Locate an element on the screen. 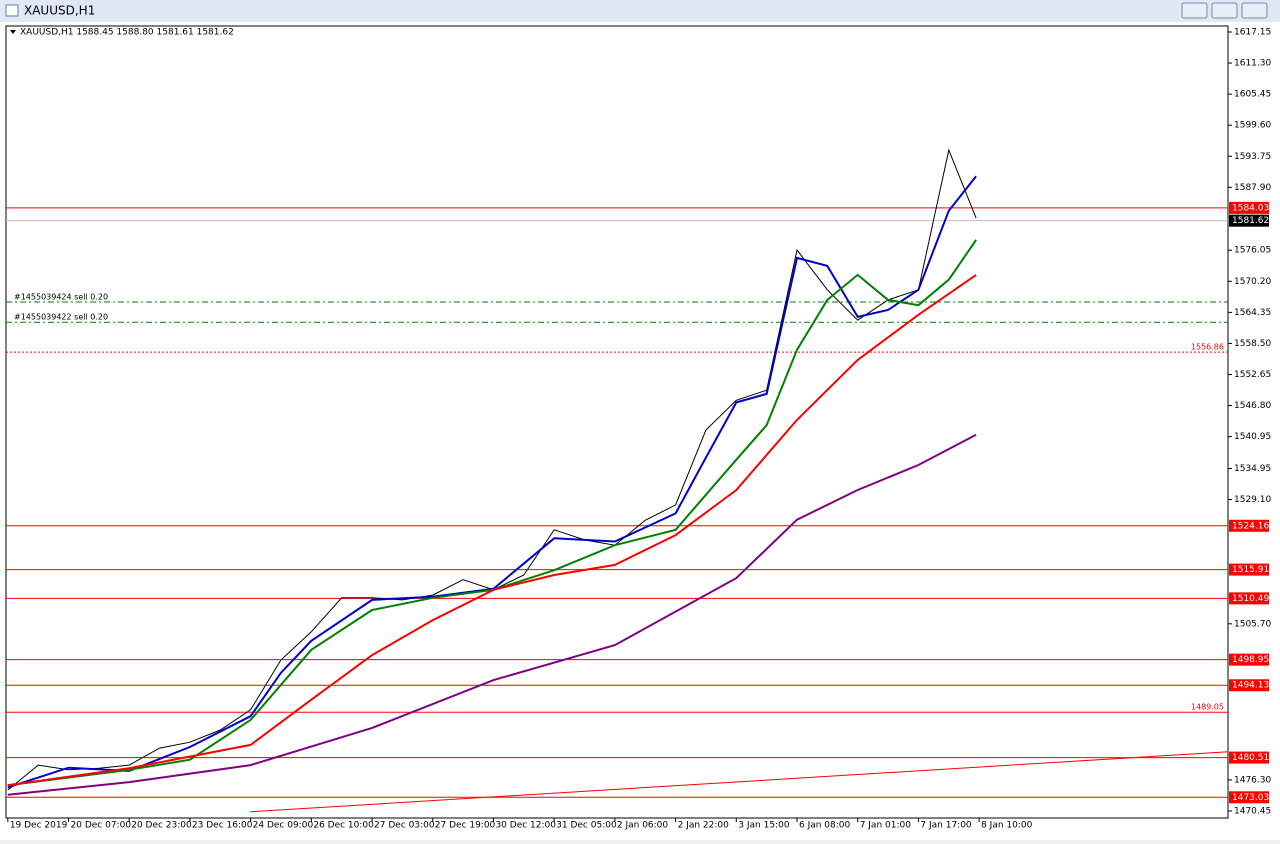 This screenshot has height=844, width=1280. level-label: 1494.13 is located at coordinates (1250, 686).